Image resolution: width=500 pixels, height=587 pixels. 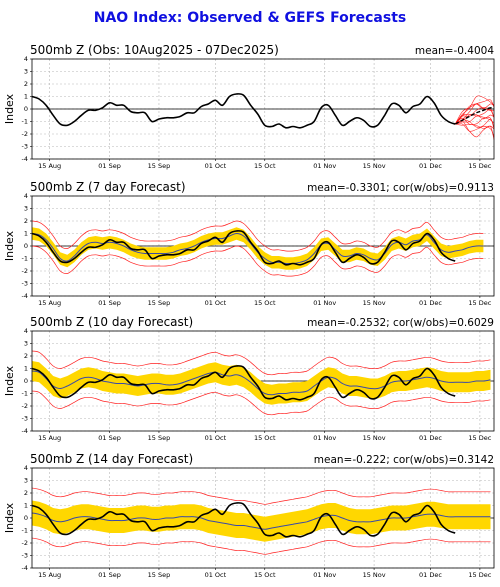 I want to click on y-tick-label: 3, so click(x=26, y=481).